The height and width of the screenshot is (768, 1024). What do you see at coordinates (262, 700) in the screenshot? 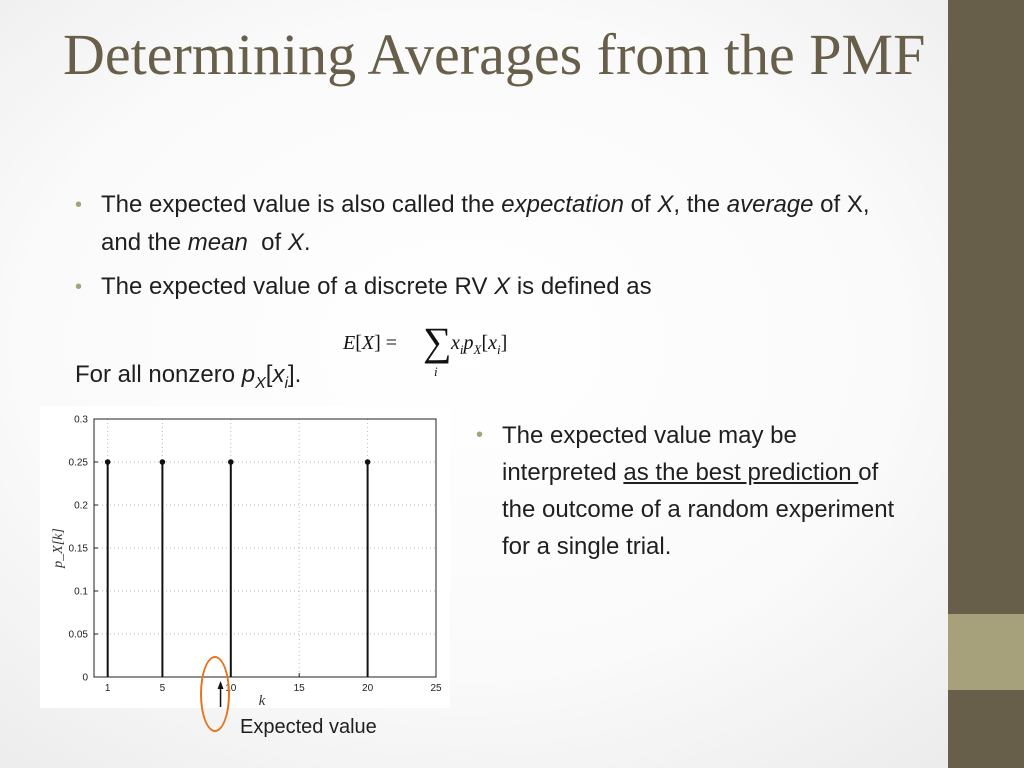
I see `x-axis-label: k` at bounding box center [262, 700].